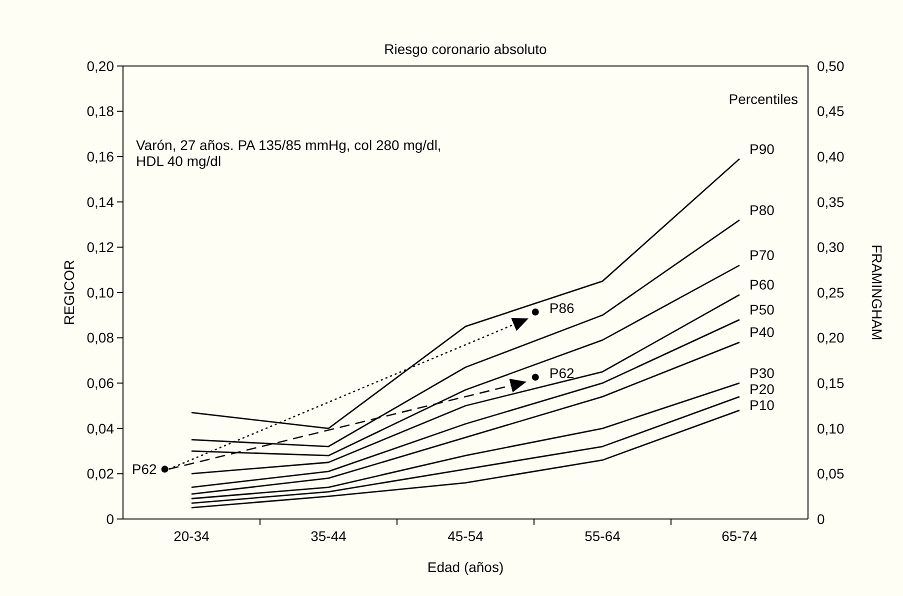  What do you see at coordinates (762, 210) in the screenshot?
I see `series-label: P80` at bounding box center [762, 210].